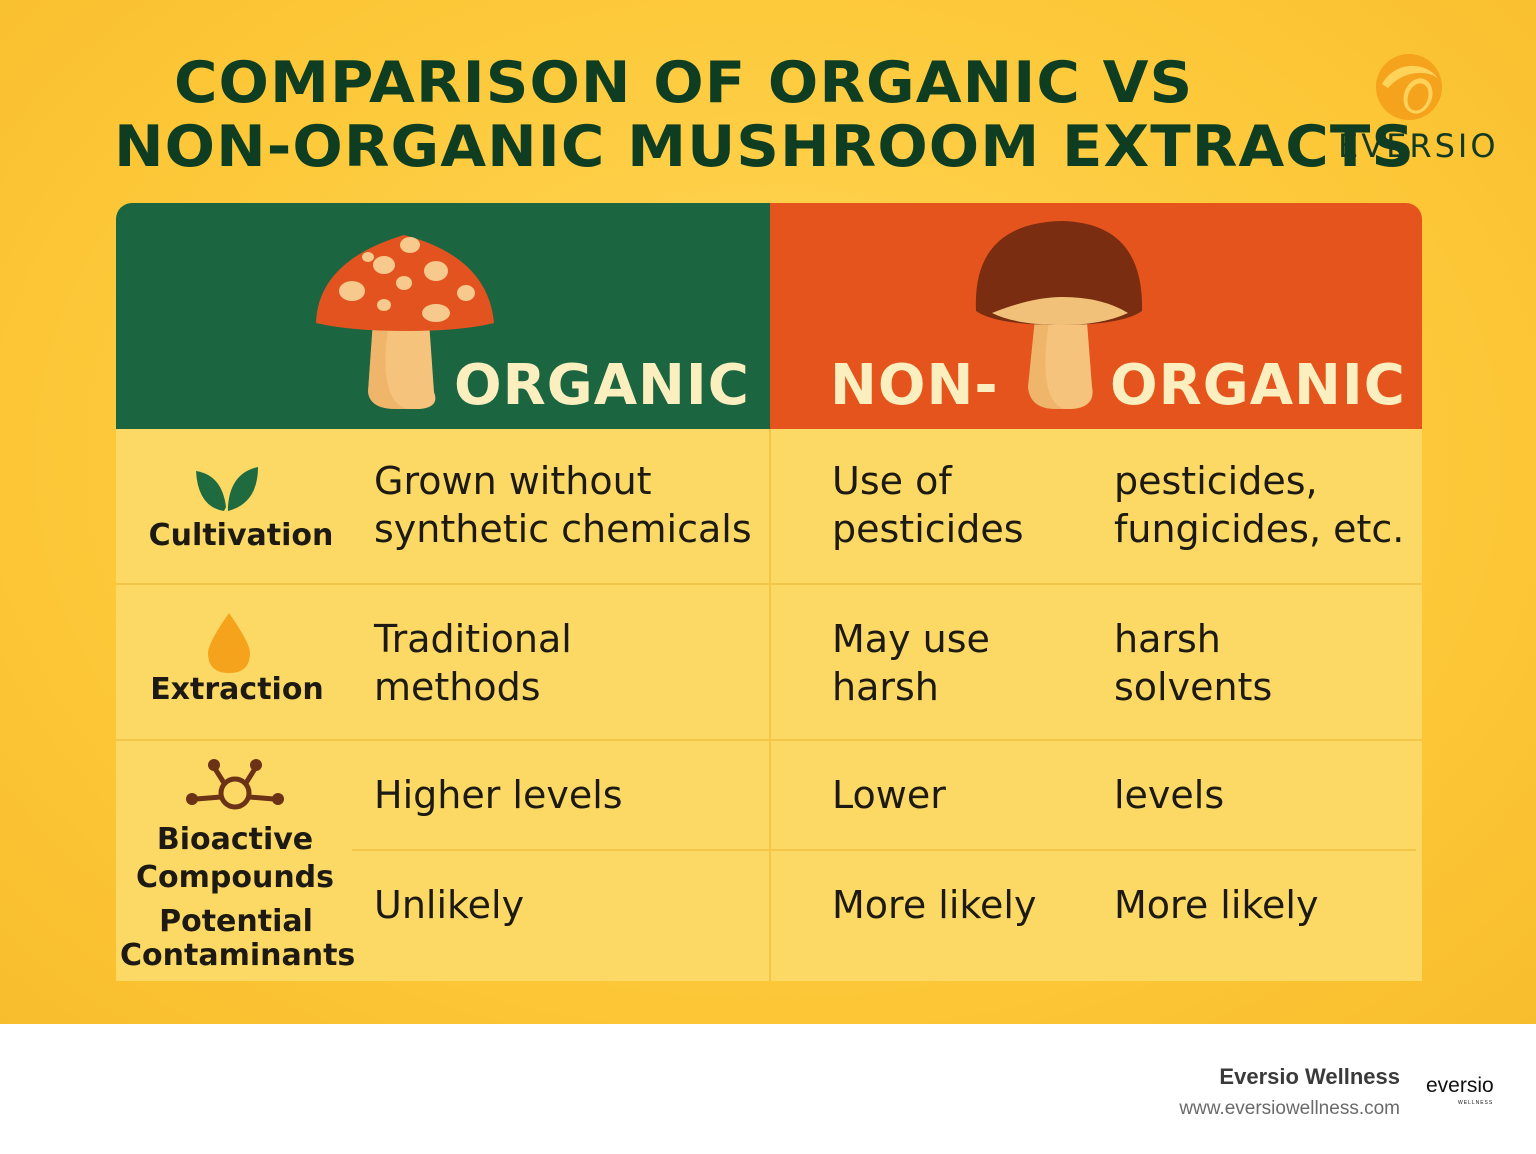  What do you see at coordinates (892, 481) in the screenshot?
I see `cultivation-nonorganic-a-line1: Use of` at bounding box center [892, 481].